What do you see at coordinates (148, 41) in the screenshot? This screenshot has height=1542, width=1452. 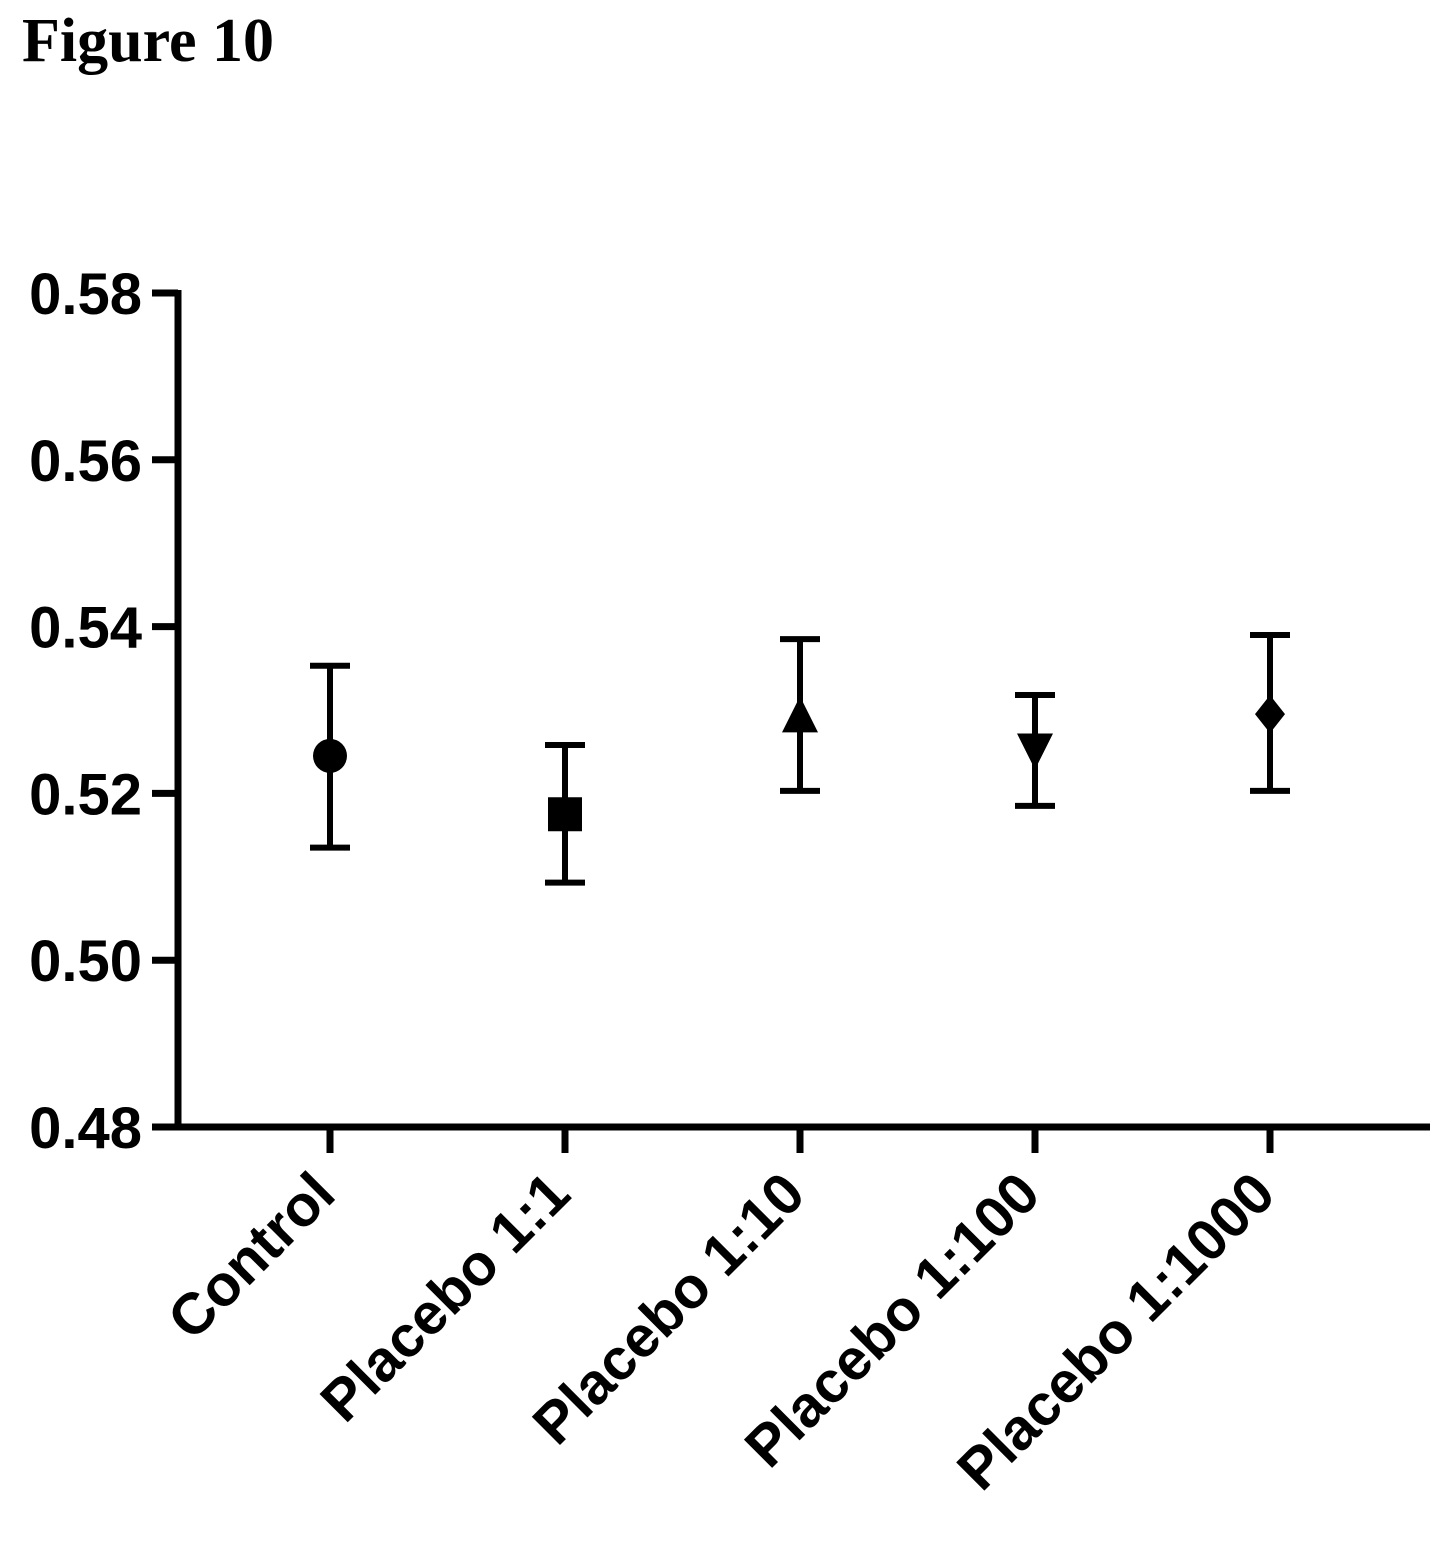 I see `figure-label: Figure 10` at bounding box center [148, 41].